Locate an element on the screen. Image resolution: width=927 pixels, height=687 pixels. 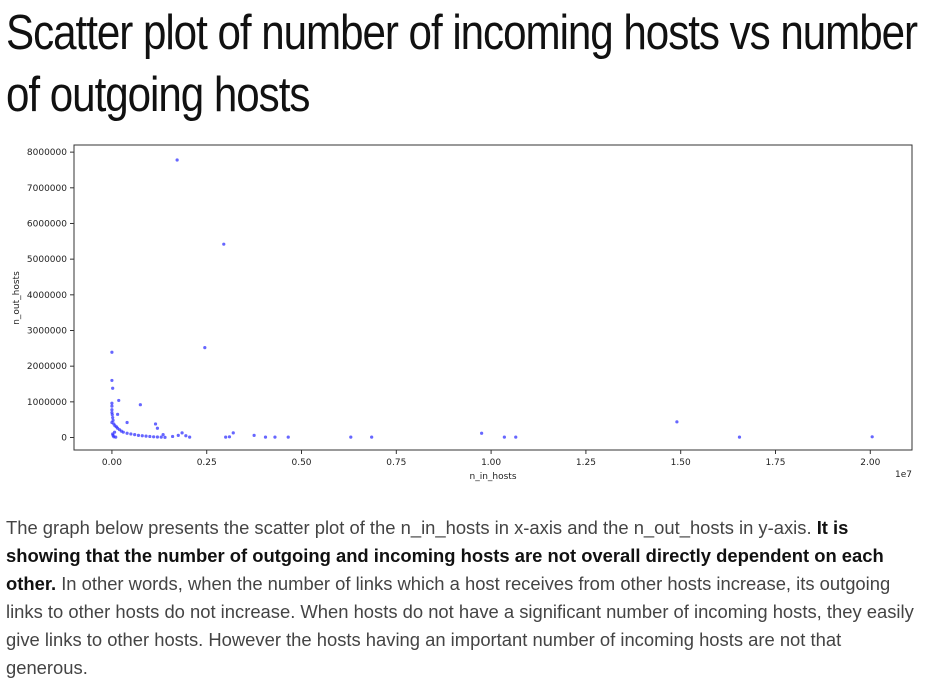
x-tick-label: 1.50 is located at coordinates (681, 463).